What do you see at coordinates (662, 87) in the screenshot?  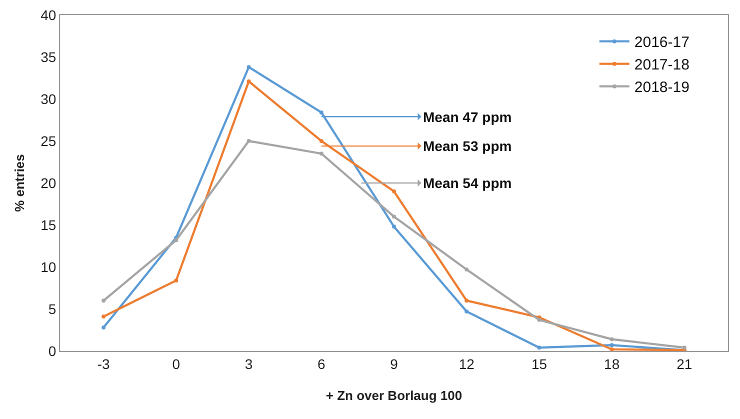 I see `legend-label: 2018-19` at bounding box center [662, 87].